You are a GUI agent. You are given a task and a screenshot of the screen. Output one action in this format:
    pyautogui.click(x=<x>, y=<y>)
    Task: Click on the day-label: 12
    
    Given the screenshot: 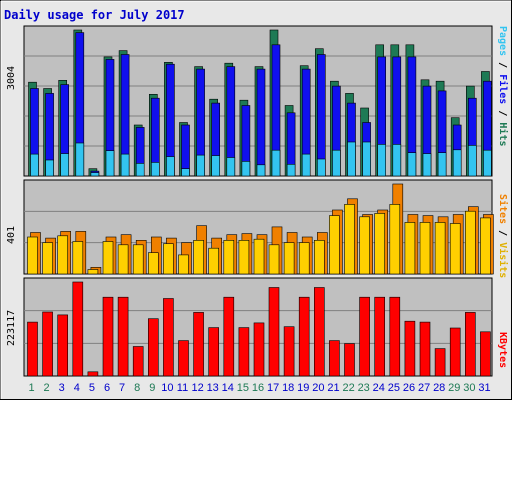 What is the action you would take?
    pyautogui.click(x=197, y=388)
    